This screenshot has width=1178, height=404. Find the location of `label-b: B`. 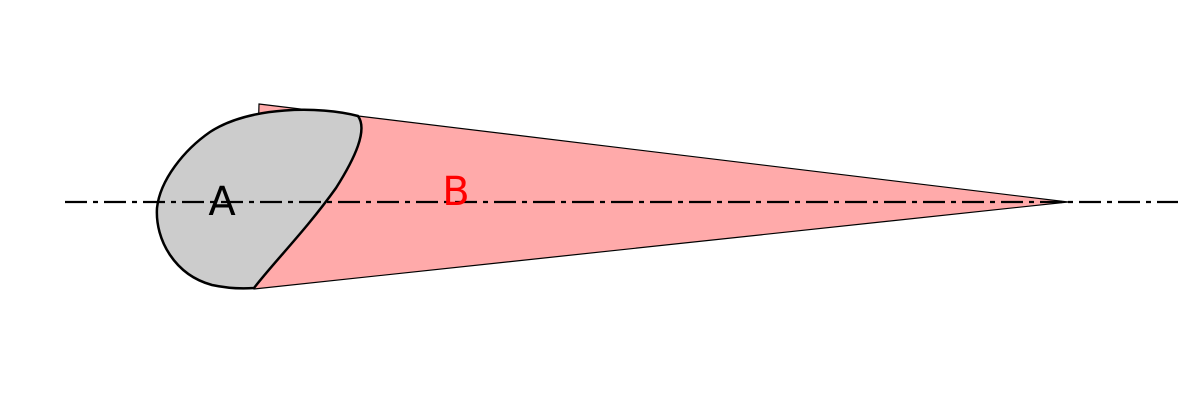

label-b: B is located at coordinates (455, 192).